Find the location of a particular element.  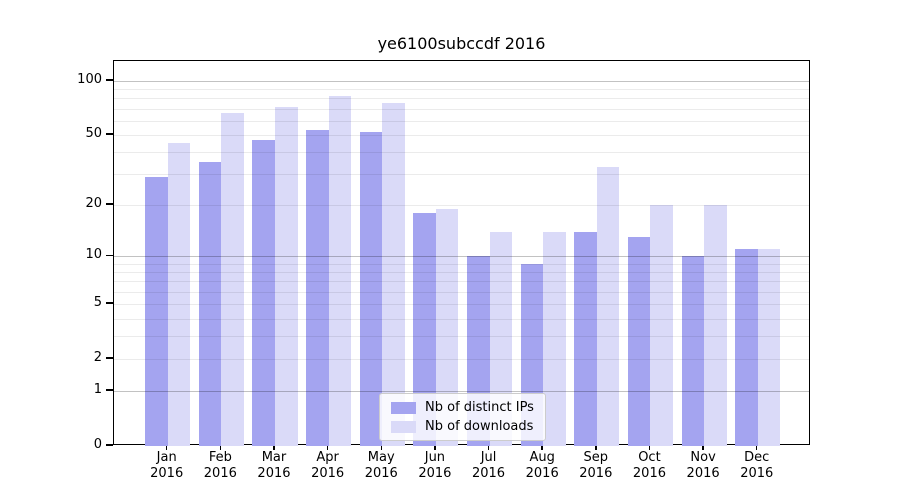

y-axis-tick-label: 0 is located at coordinates (97, 444).